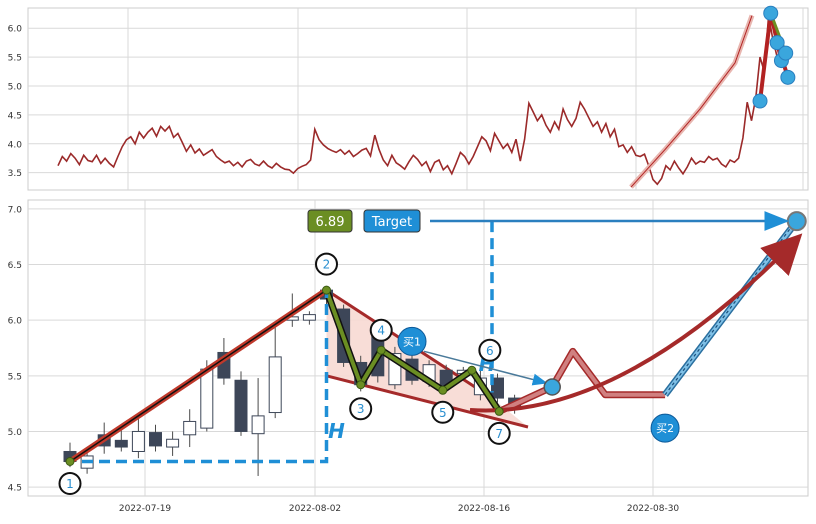 The height and width of the screenshot is (524, 816). What do you see at coordinates (315, 509) in the screenshot?
I see `detail-x-tick-label: 2022-08-02` at bounding box center [315, 509].